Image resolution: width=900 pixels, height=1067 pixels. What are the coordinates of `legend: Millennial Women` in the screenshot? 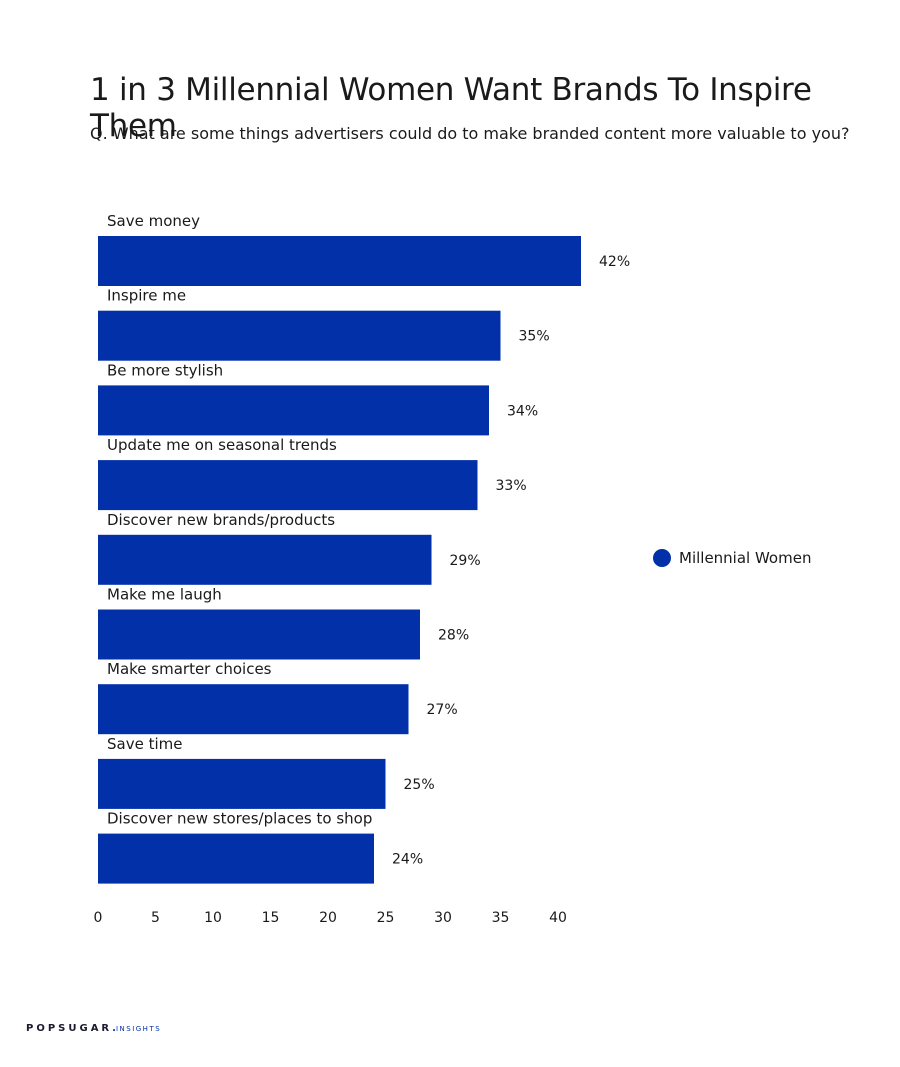 It's located at (732, 558).